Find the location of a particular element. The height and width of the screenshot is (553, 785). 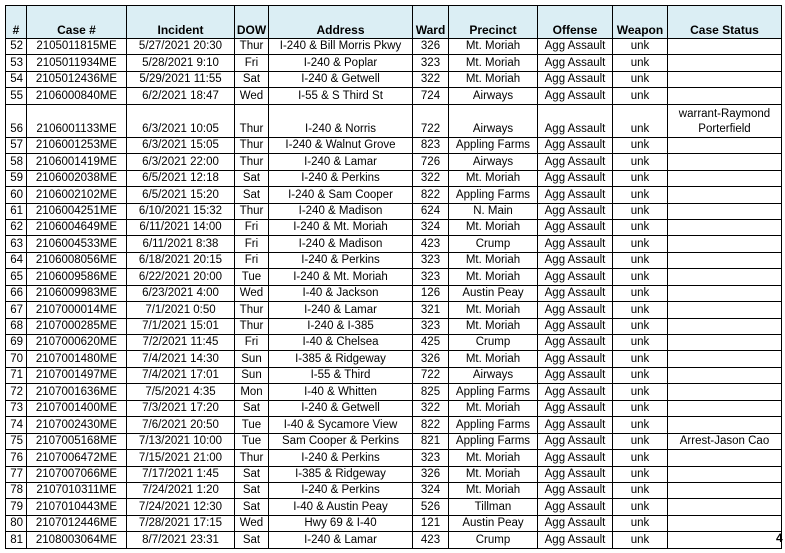

cell-case-status: warrant-Raymond Porterfield is located at coordinates (724, 120).